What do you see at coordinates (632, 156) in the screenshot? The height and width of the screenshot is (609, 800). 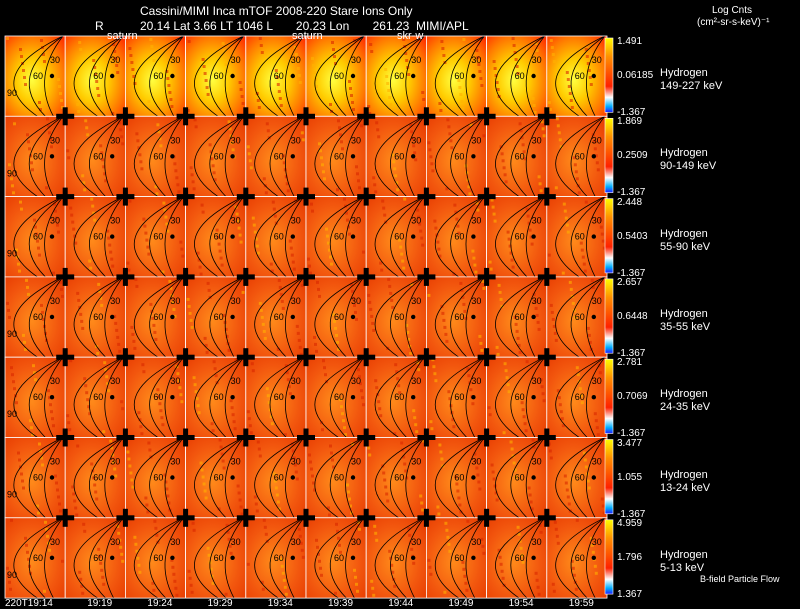 I see `colorbar-mid-label: 0.2509` at bounding box center [632, 156].